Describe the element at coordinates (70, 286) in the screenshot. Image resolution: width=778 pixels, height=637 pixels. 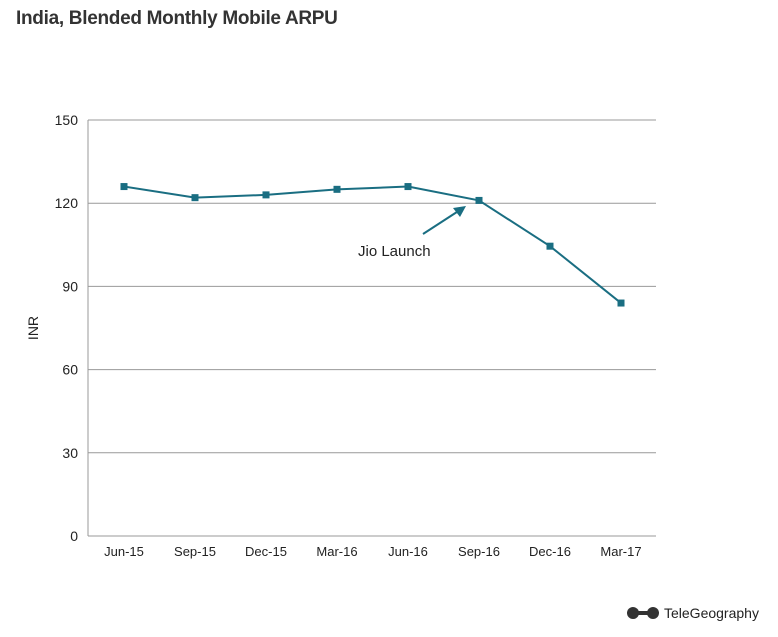
I see `y-tick-label: 90` at that location.